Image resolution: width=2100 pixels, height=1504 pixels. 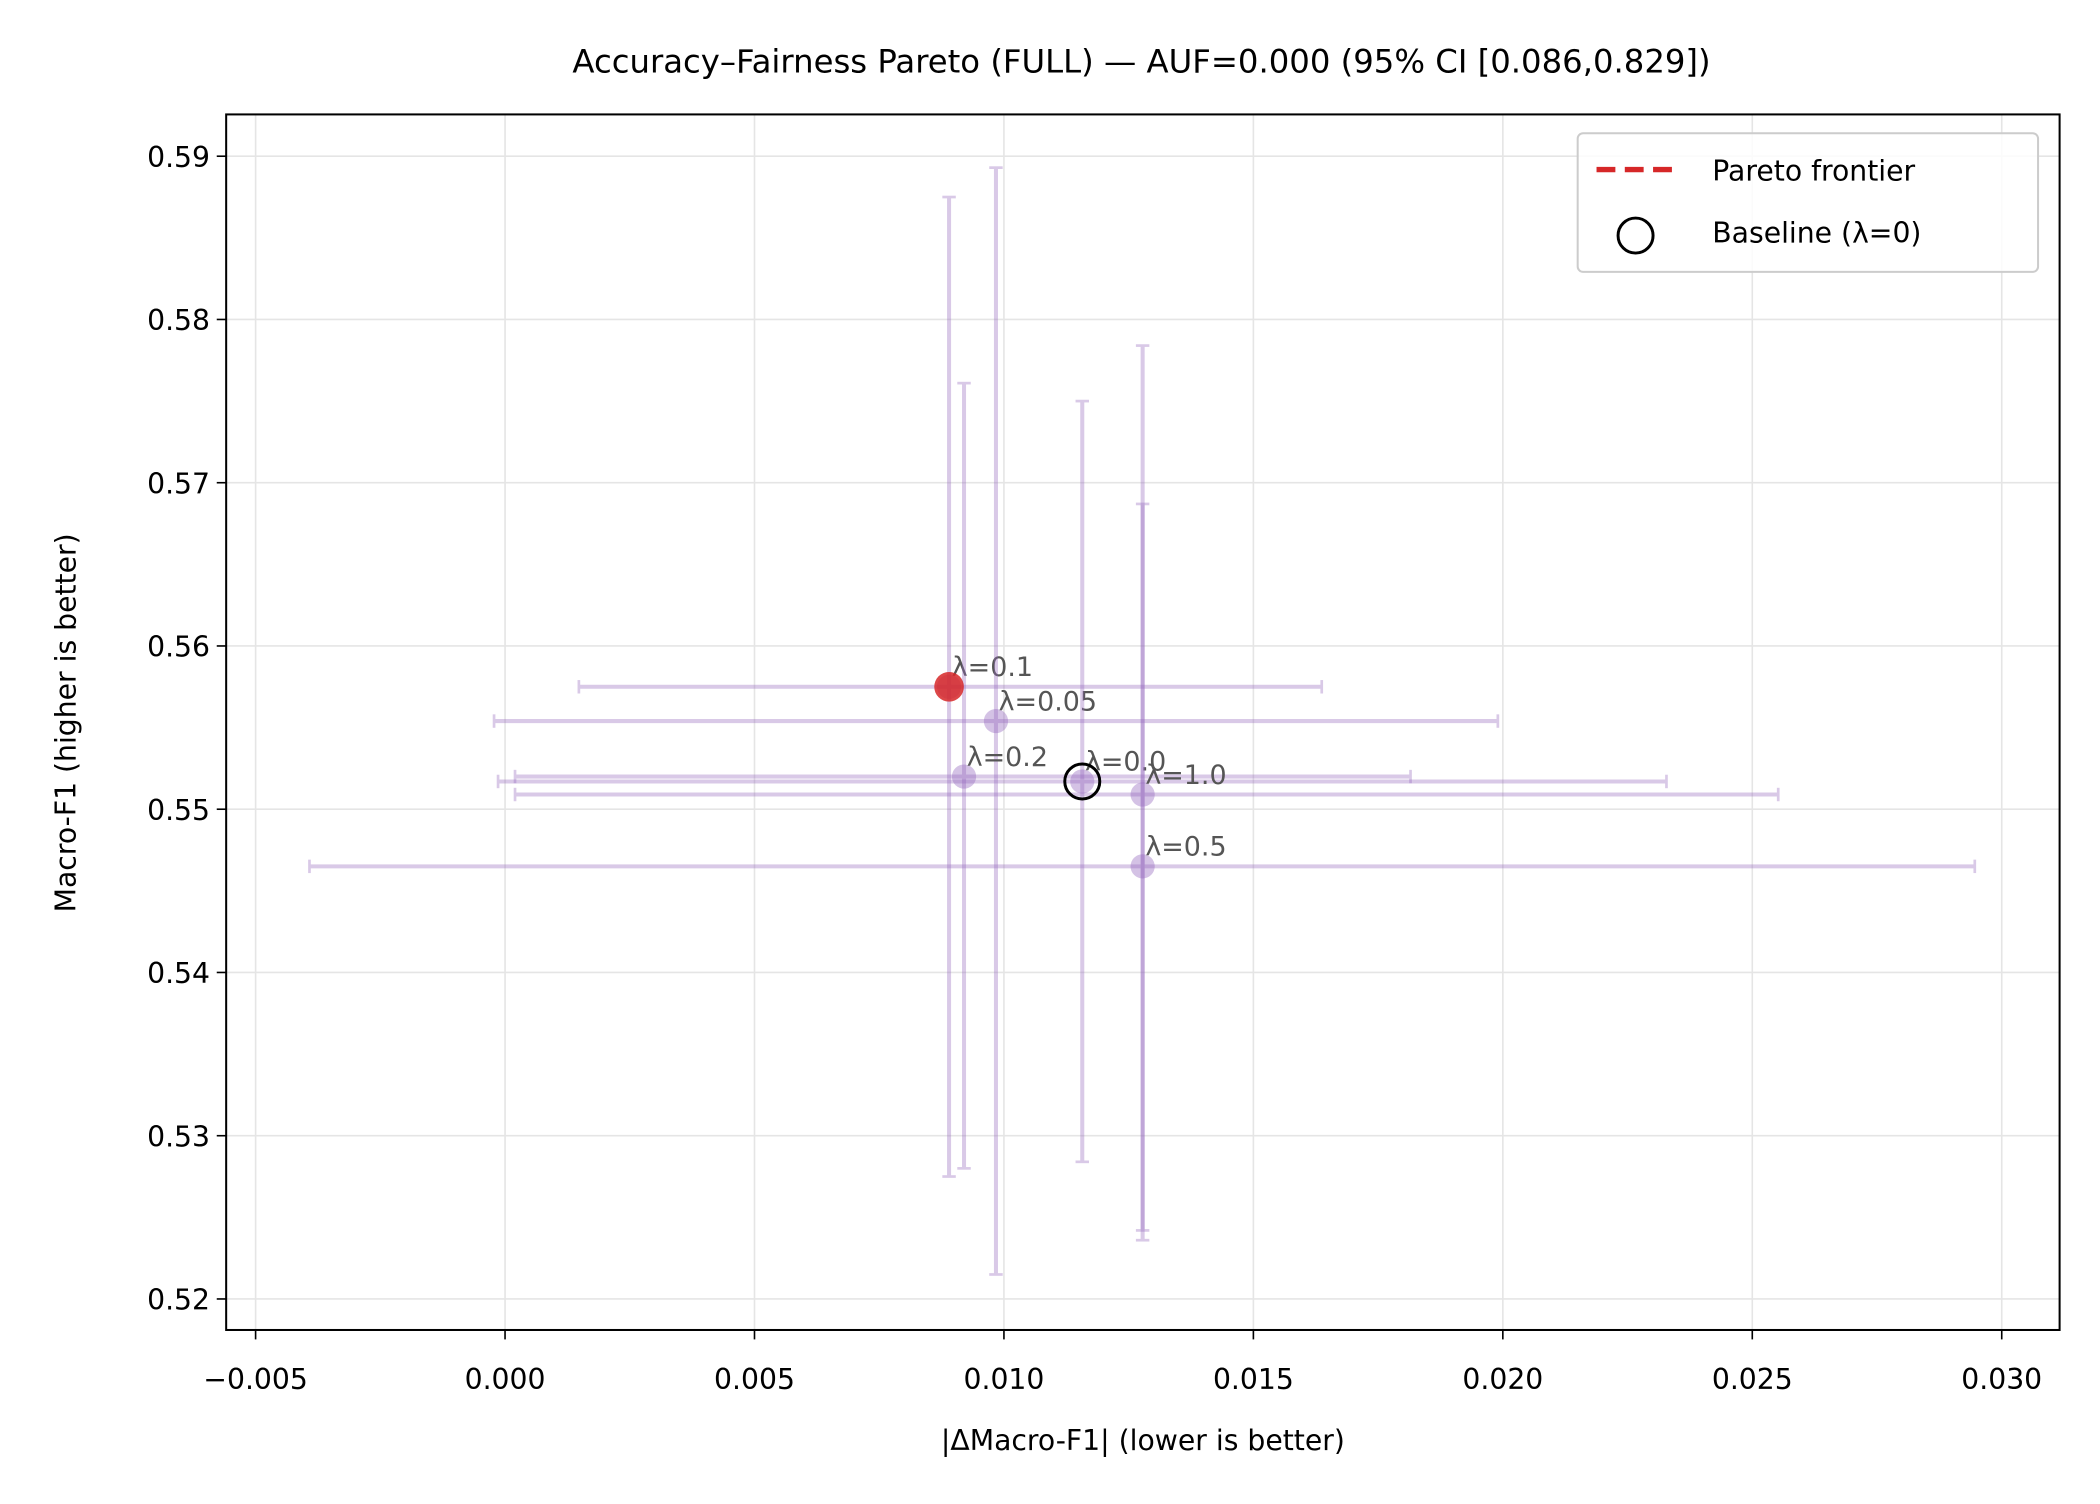 What do you see at coordinates (1813, 170) in the screenshot?
I see `legend-label: Pareto frontier` at bounding box center [1813, 170].